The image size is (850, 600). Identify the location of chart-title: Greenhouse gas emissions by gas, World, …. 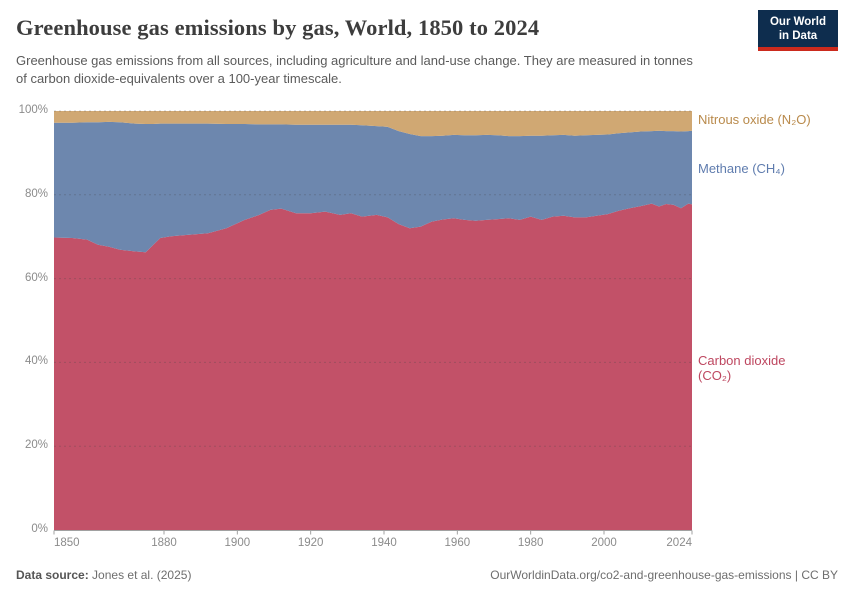
(278, 27).